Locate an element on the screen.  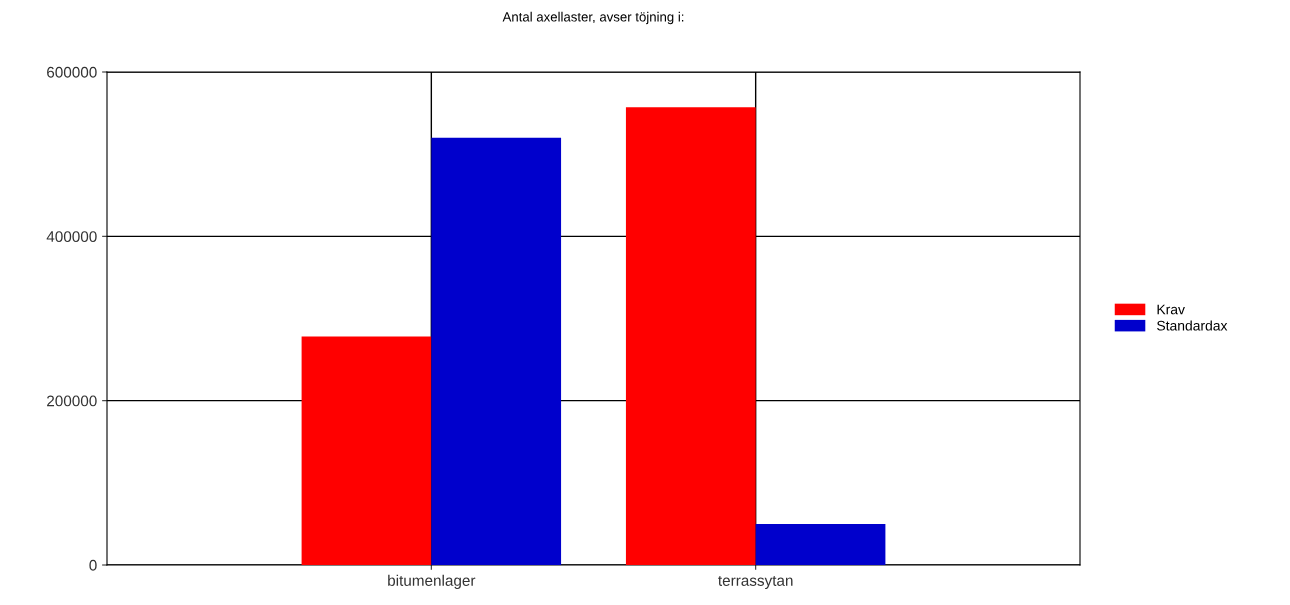
chart-title: Antal axellaster, avser töjning i: is located at coordinates (593, 18).